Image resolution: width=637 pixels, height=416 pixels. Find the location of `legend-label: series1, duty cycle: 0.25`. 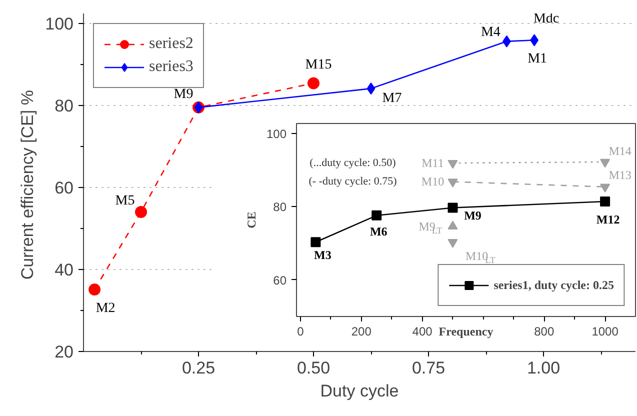

legend-label: series1, duty cycle: 0.25 is located at coordinates (554, 285).